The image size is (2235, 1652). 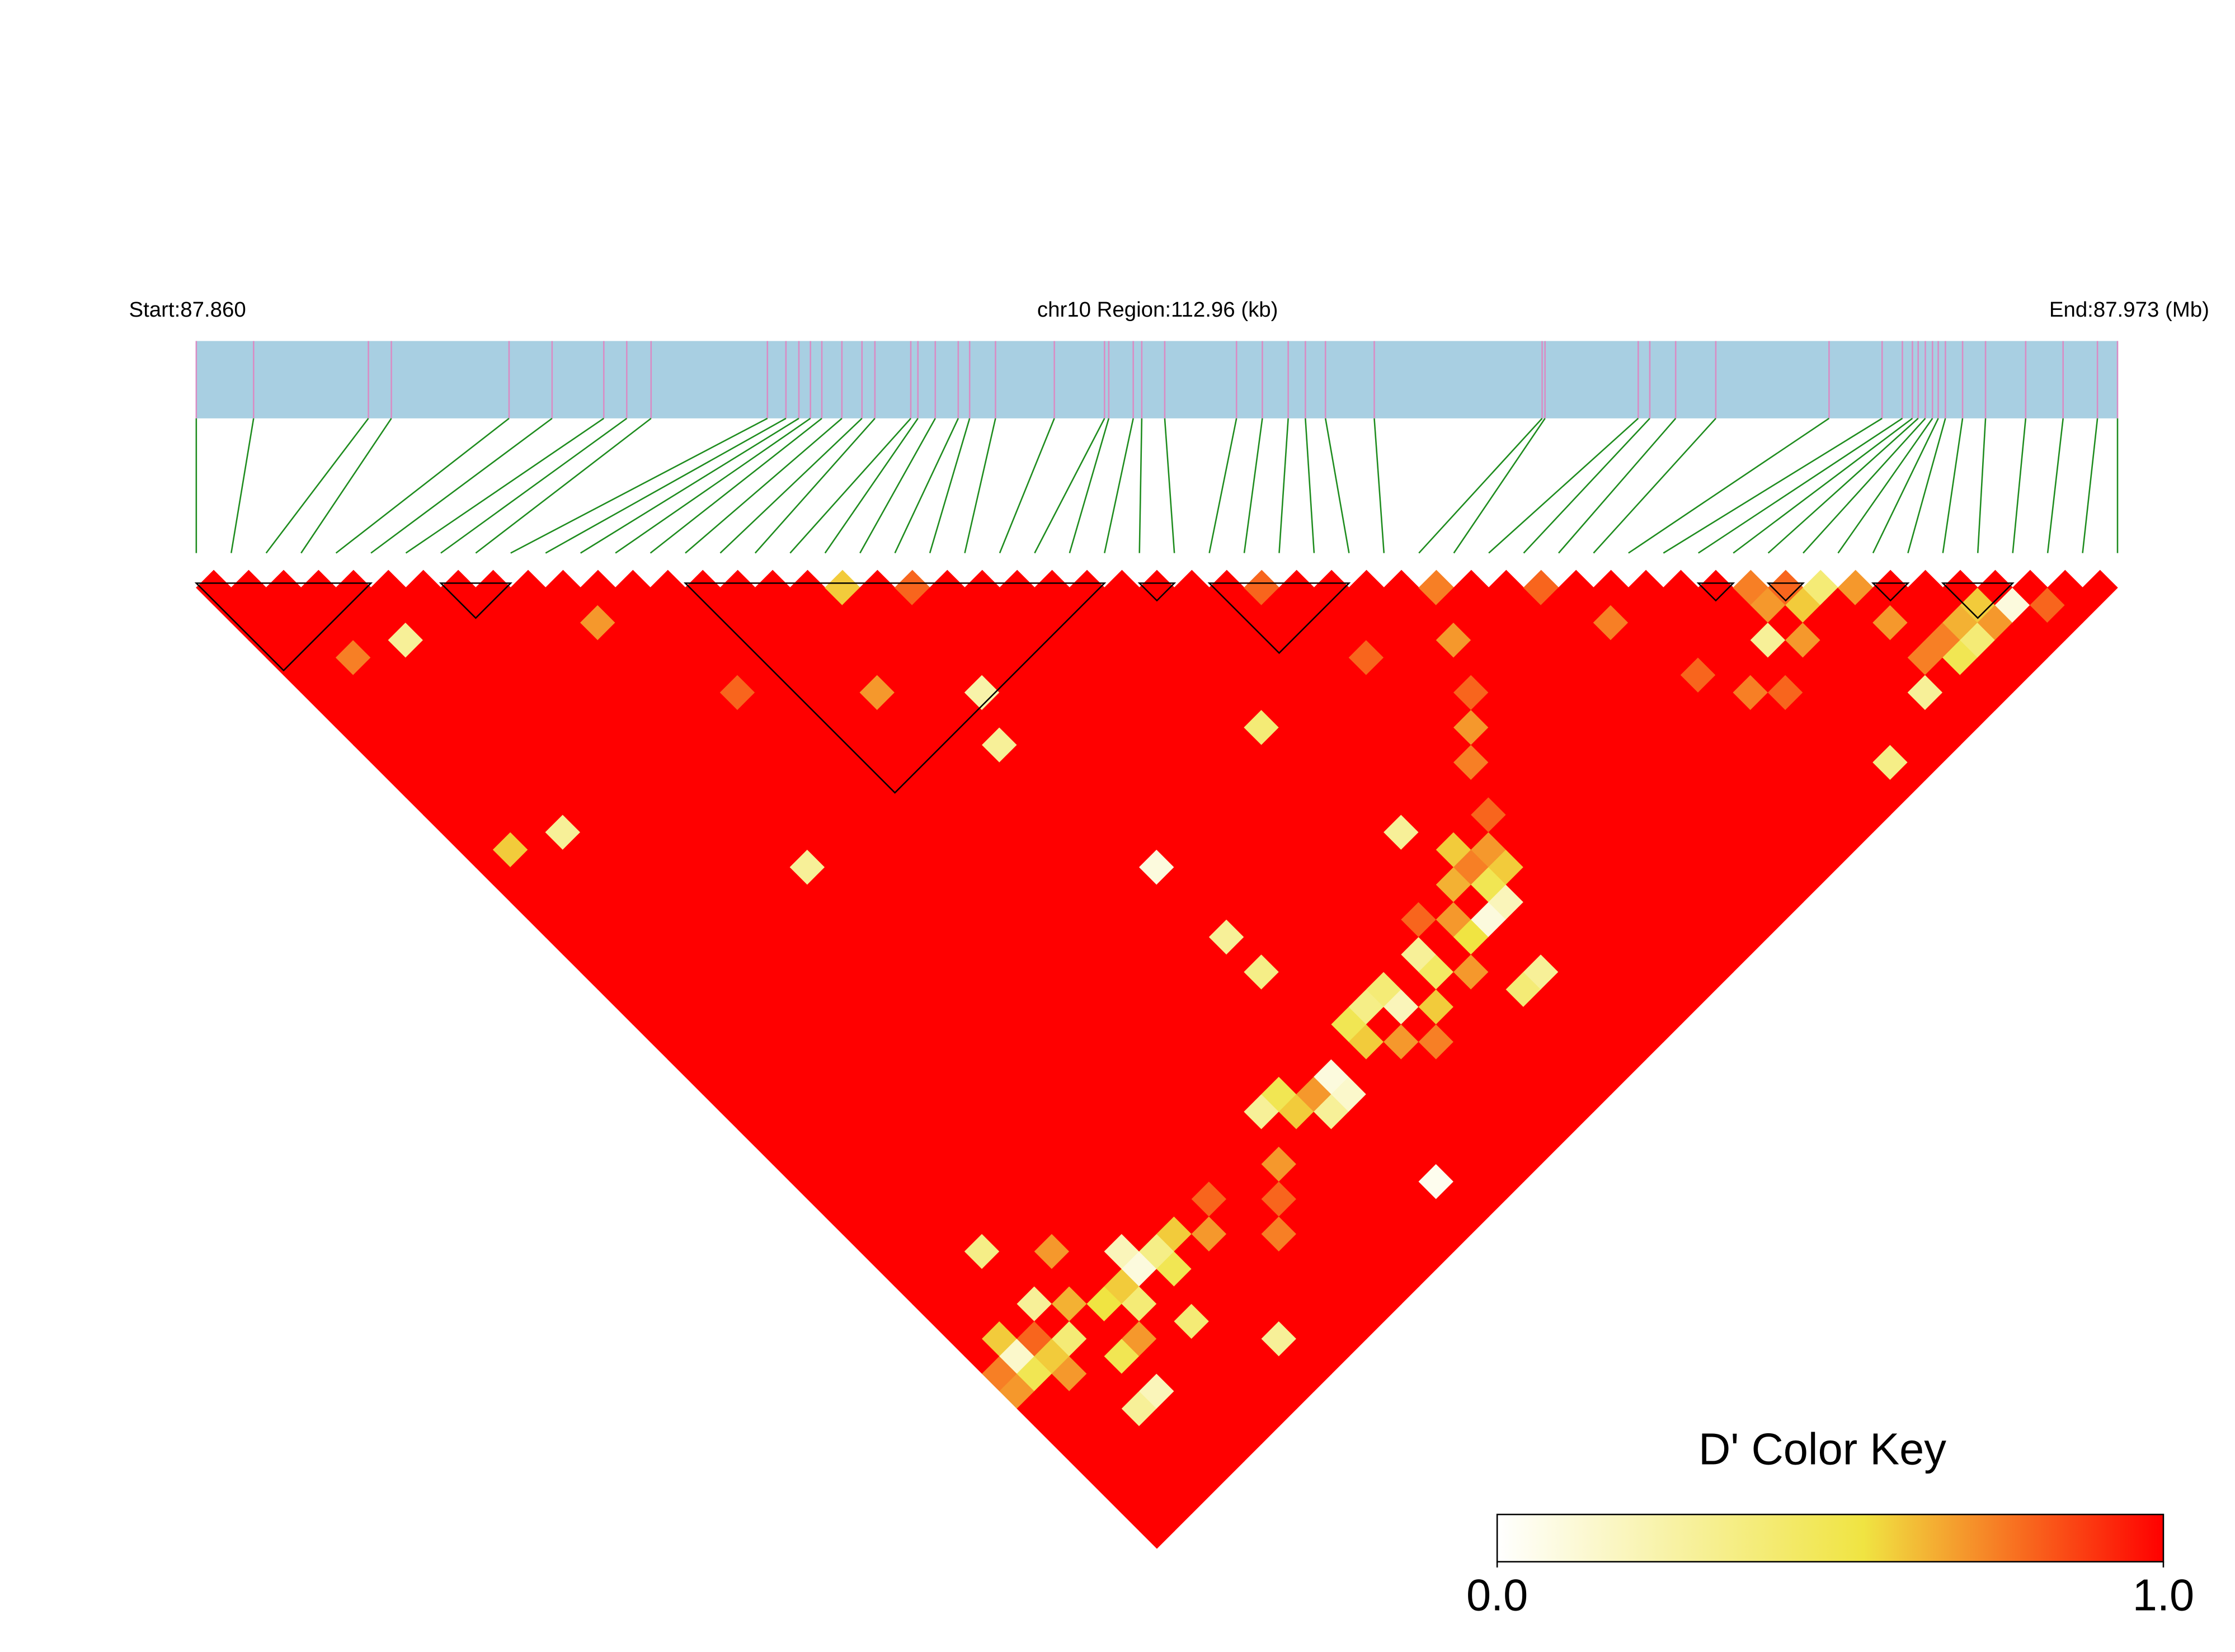 What do you see at coordinates (2129, 310) in the screenshot?
I see `end-label: End:87.973 (Mb)` at bounding box center [2129, 310].